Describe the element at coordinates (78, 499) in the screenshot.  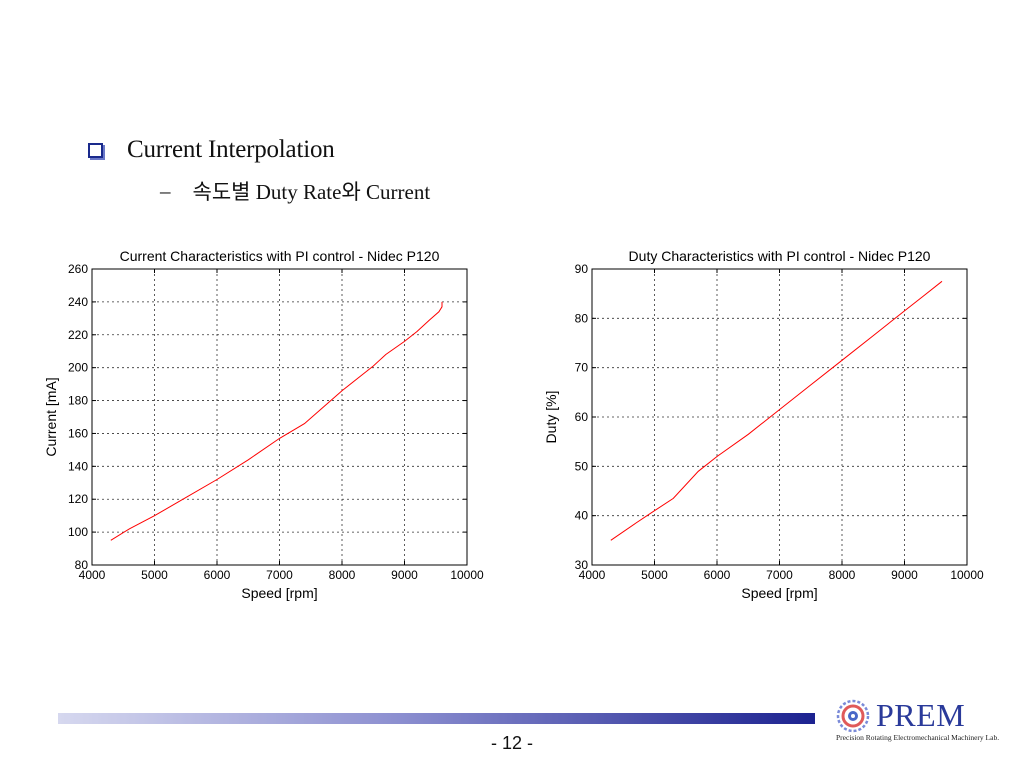
I see `y-tick-label: 120` at that location.